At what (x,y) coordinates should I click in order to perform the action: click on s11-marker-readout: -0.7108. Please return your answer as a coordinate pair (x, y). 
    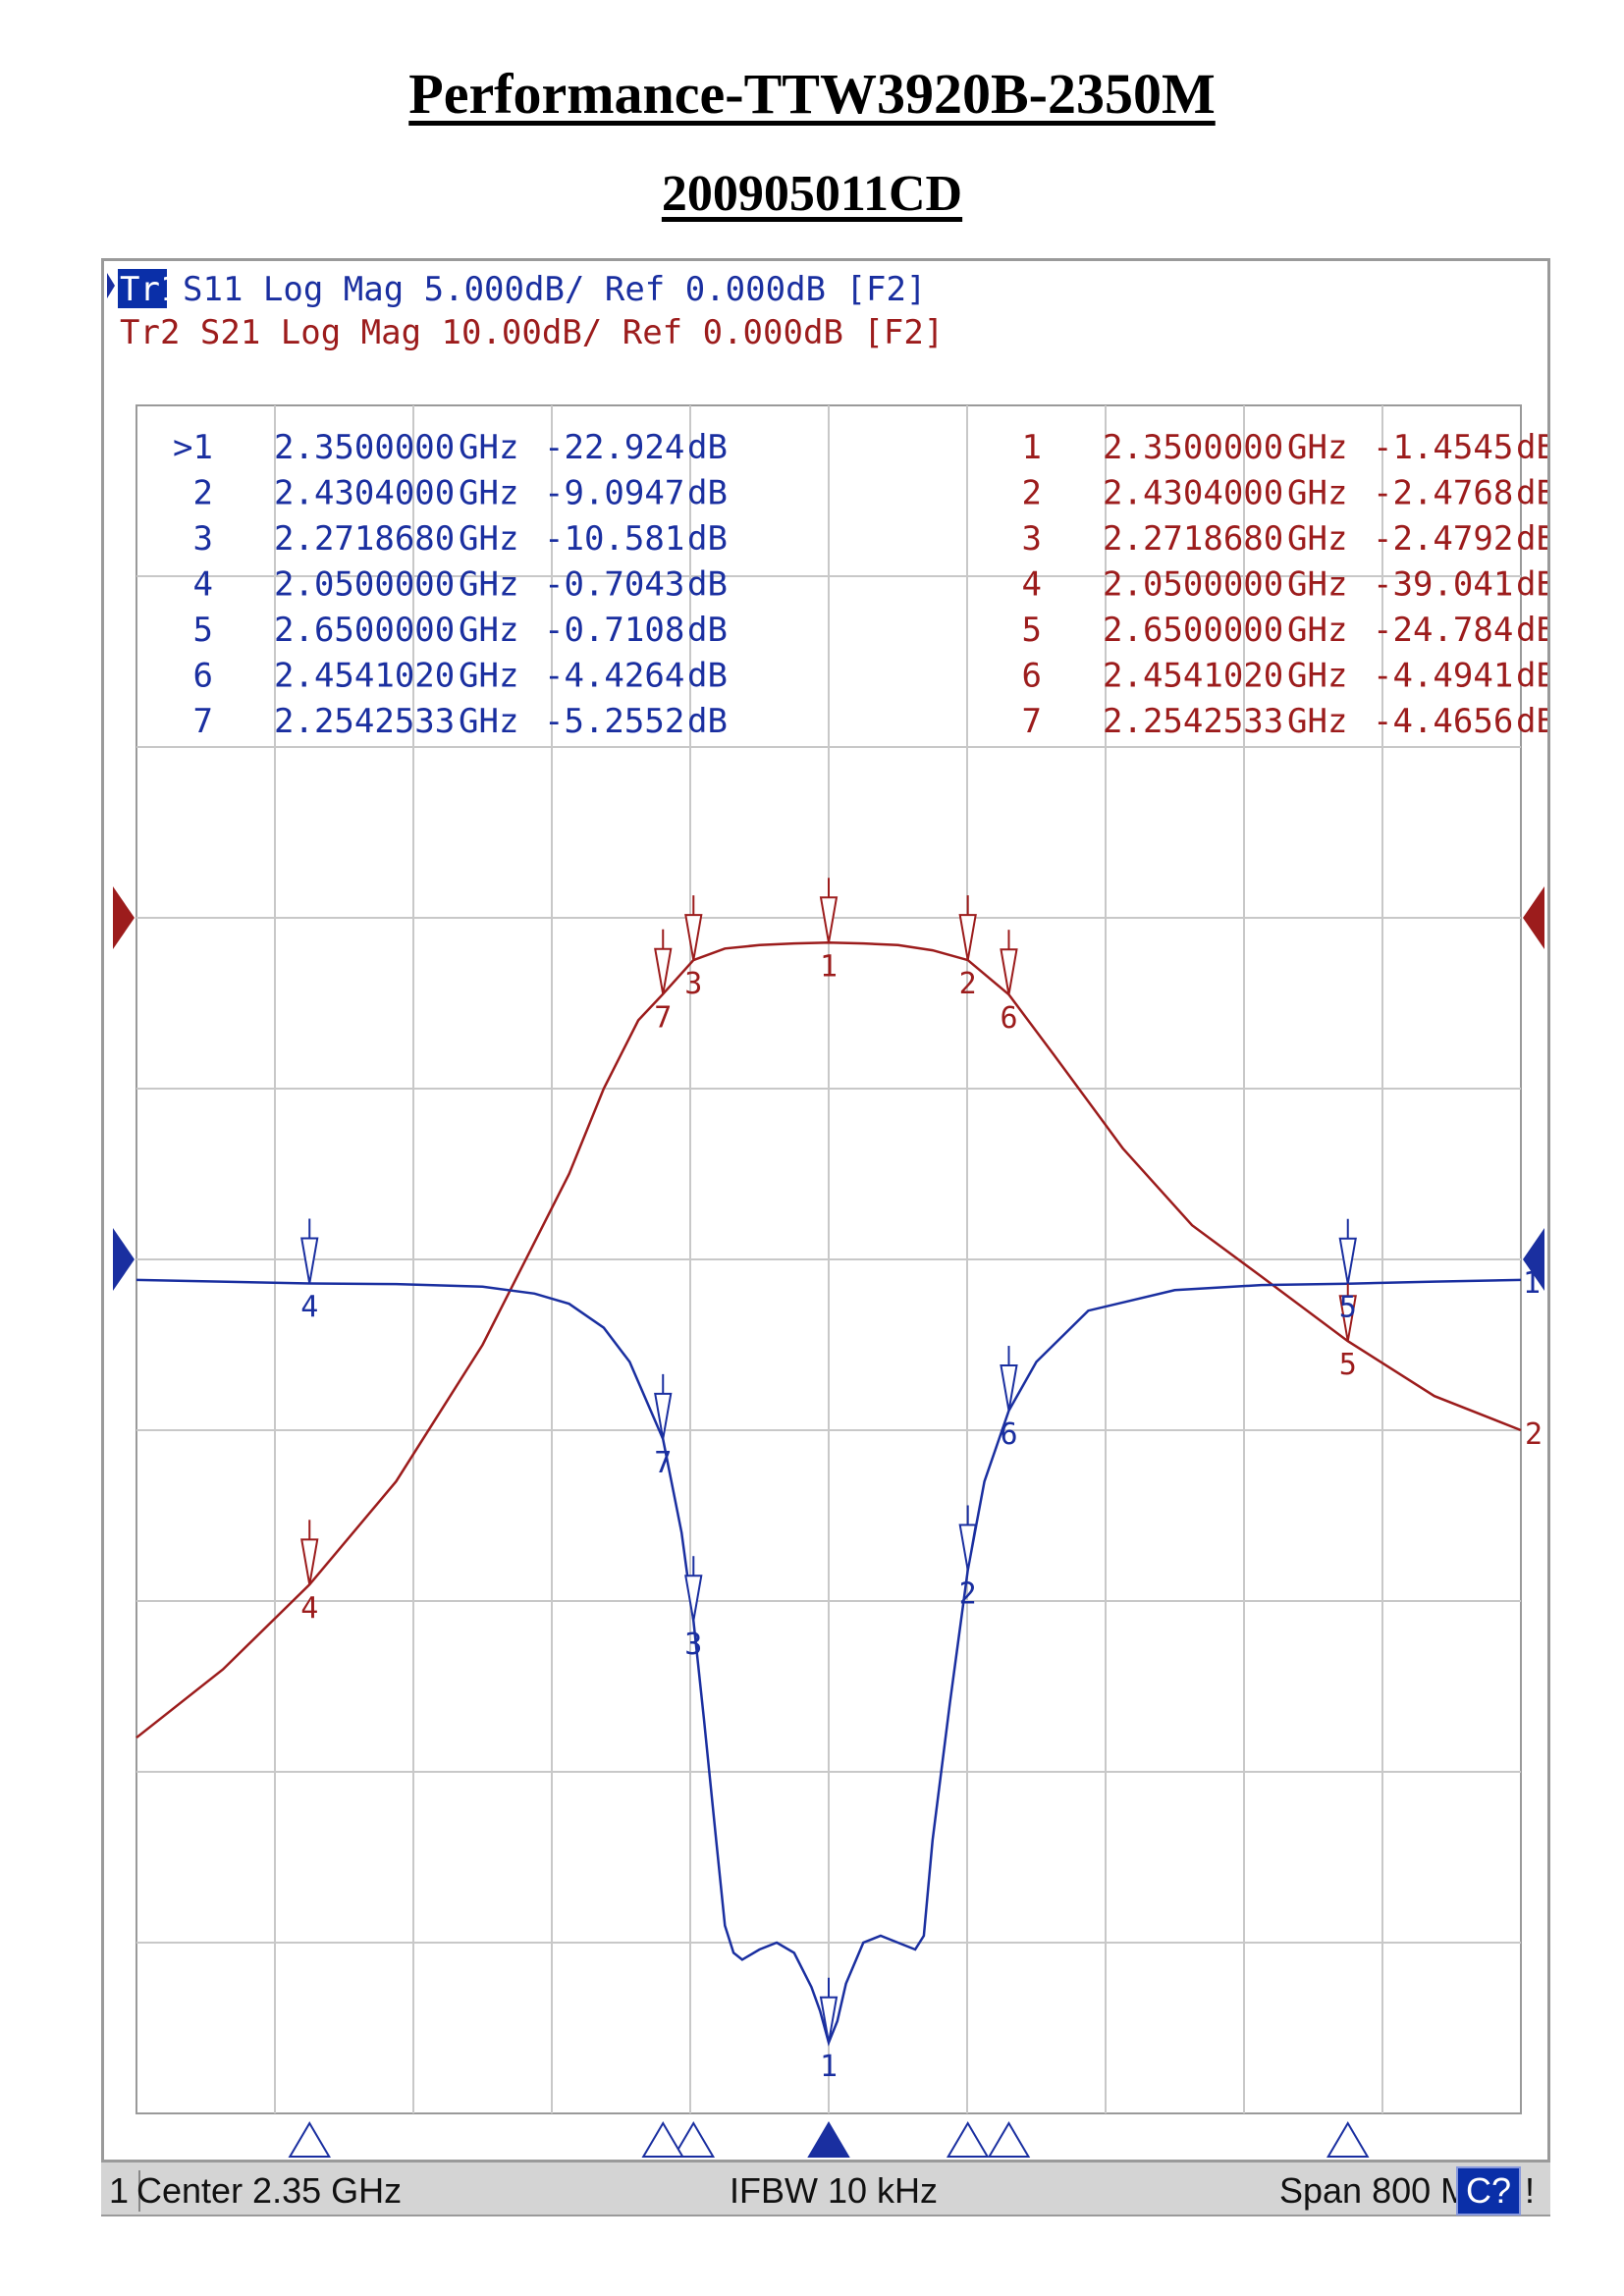
    Looking at the image, I should click on (614, 630).